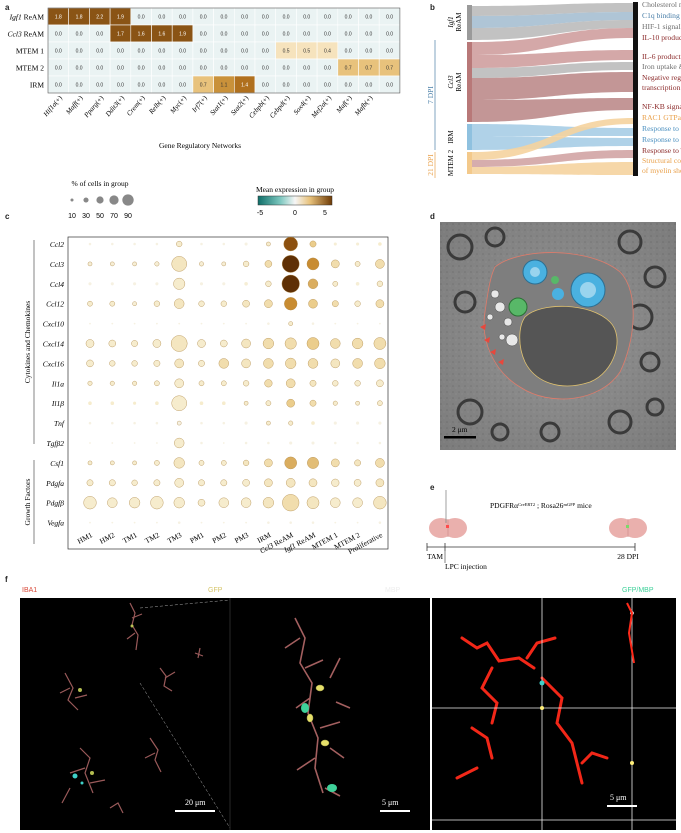 Image resolution: width=681 pixels, height=833 pixels. I want to click on heatmap-cell-value: 2.2, so click(99, 18).